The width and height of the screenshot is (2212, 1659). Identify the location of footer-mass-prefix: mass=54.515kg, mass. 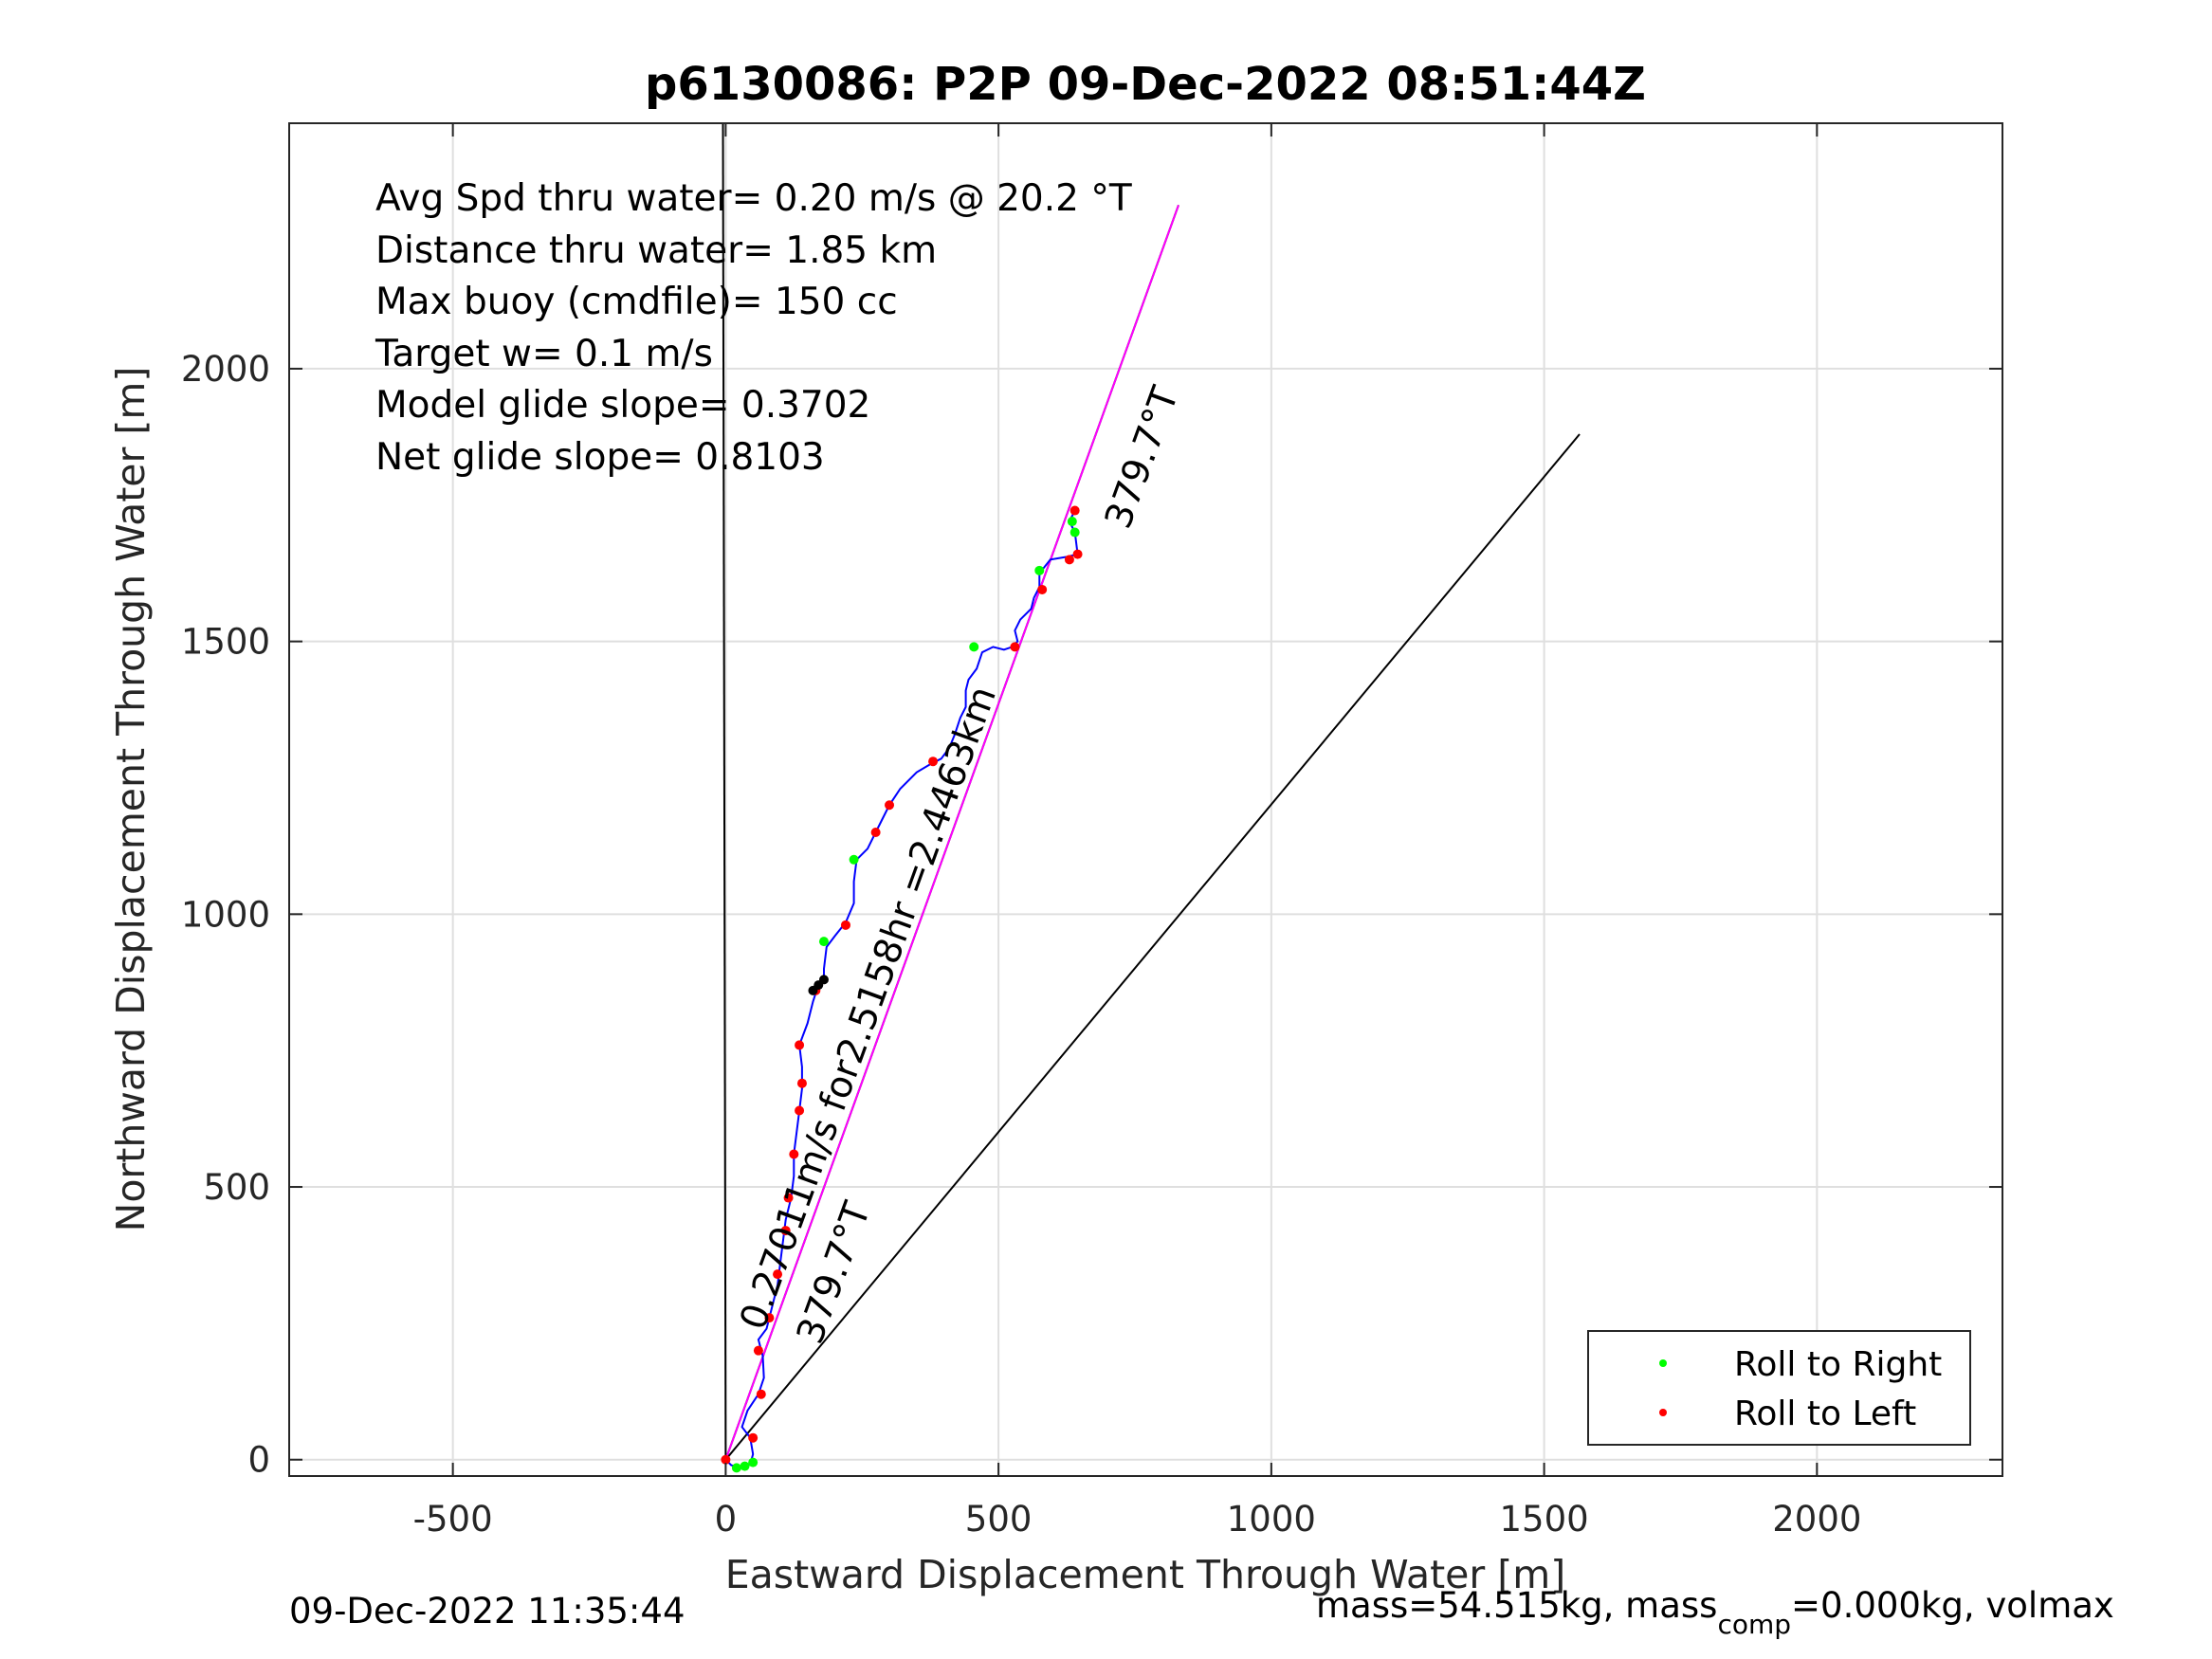
(1516, 1605).